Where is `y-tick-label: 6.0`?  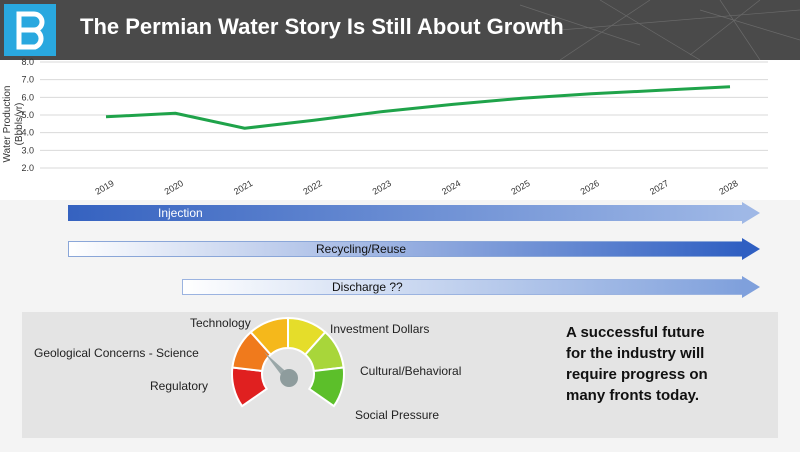
y-tick-label: 6.0 is located at coordinates (27, 97).